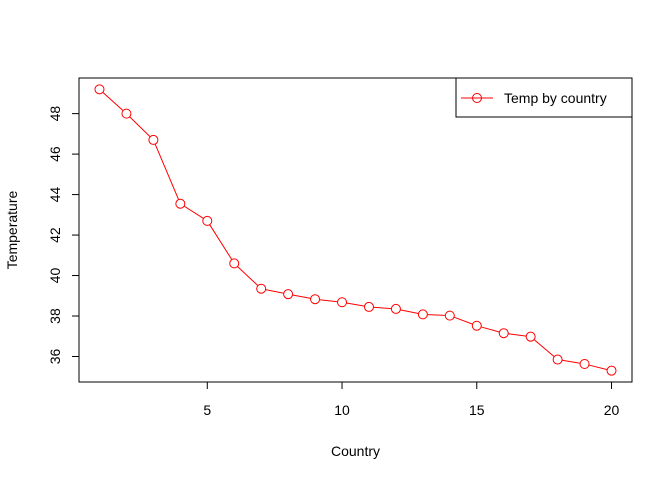 The image size is (672, 480). Describe the element at coordinates (55, 276) in the screenshot. I see `y-tick-label: 40` at that location.